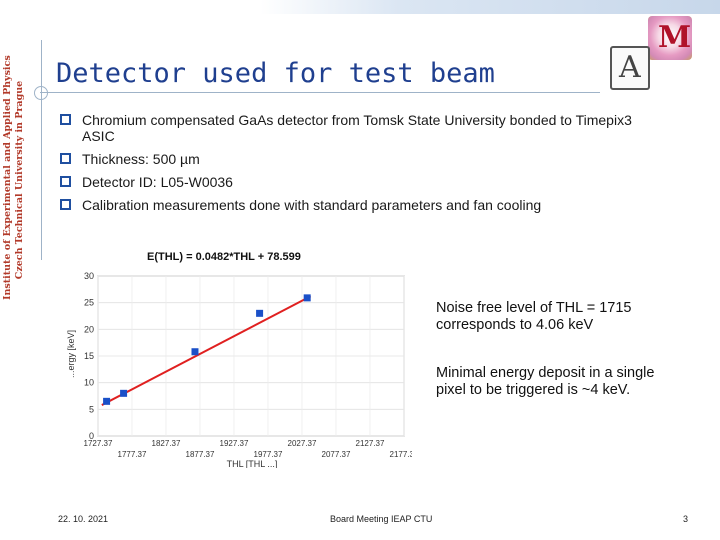 The height and width of the screenshot is (540, 720). I want to click on fit-line, so click(206, 350).